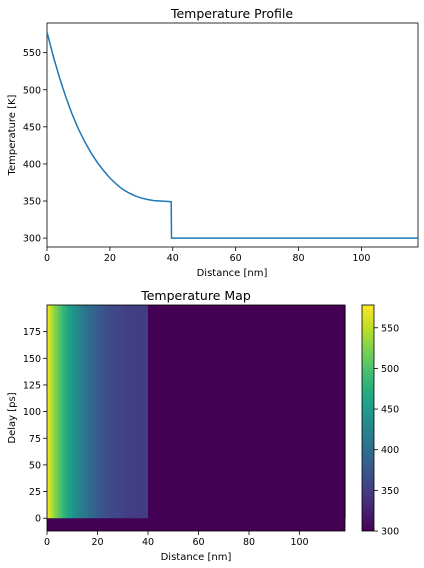  What do you see at coordinates (236, 258) in the screenshot?
I see `profile-x-tick-label: 60` at bounding box center [236, 258].